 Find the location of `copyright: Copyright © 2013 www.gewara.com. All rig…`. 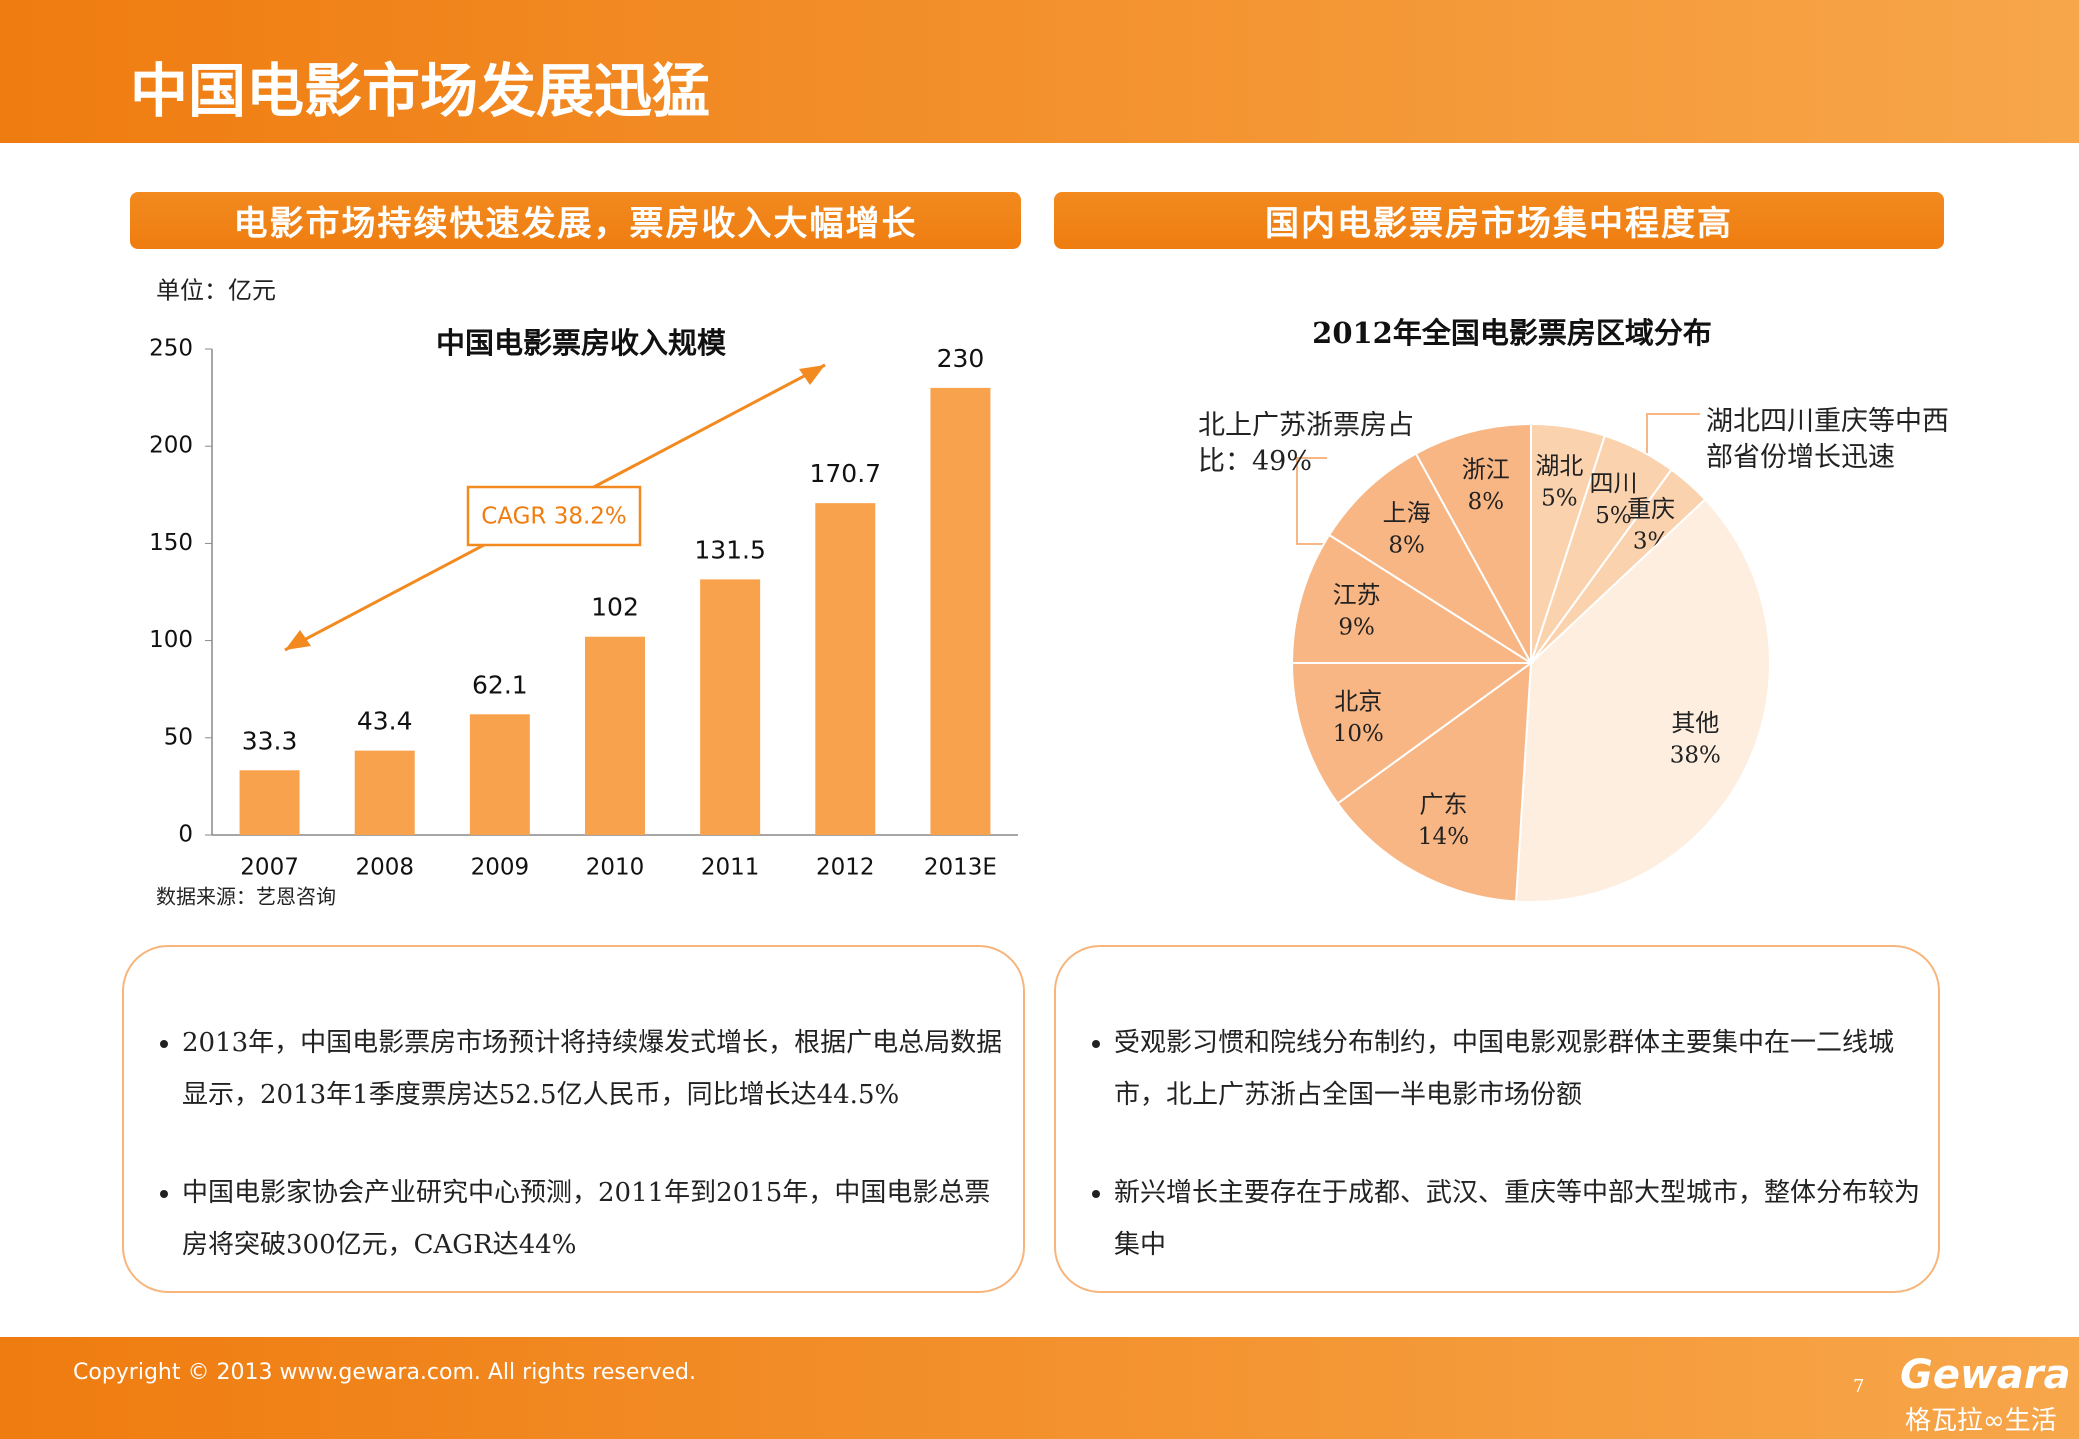

copyright: Copyright © 2013 www.gewara.com. All rig… is located at coordinates (384, 1372).